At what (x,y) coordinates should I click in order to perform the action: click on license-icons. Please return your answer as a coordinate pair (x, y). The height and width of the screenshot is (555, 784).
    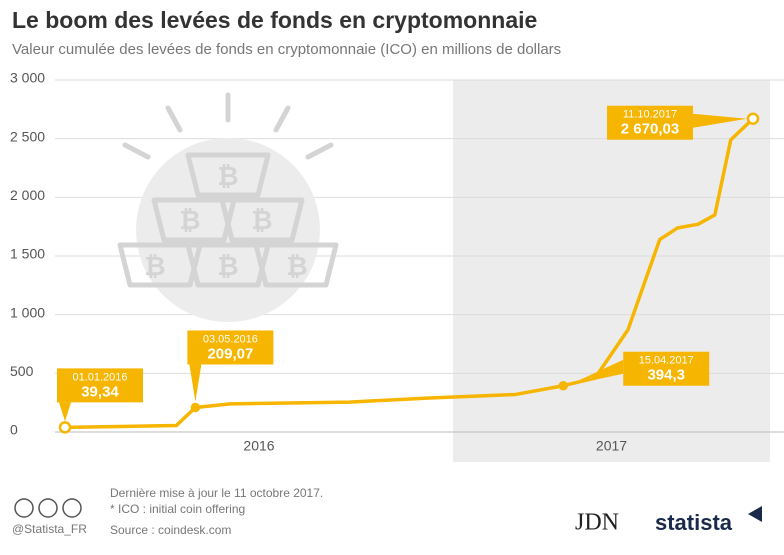
    Looking at the image, I should click on (48, 508).